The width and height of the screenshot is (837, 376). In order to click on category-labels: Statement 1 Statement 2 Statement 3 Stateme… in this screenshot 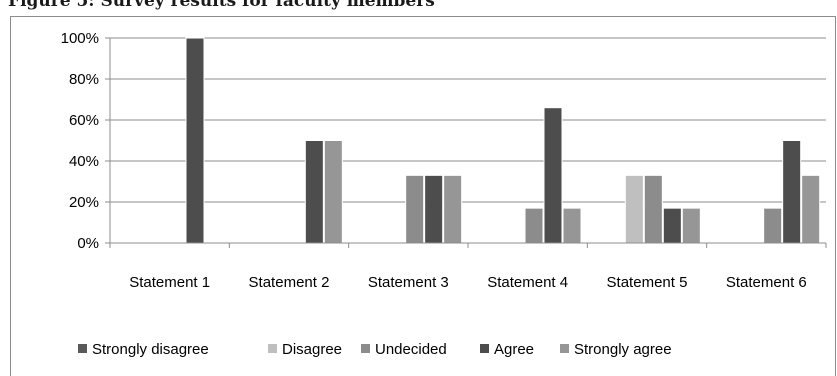, I will do `click(468, 282)`.